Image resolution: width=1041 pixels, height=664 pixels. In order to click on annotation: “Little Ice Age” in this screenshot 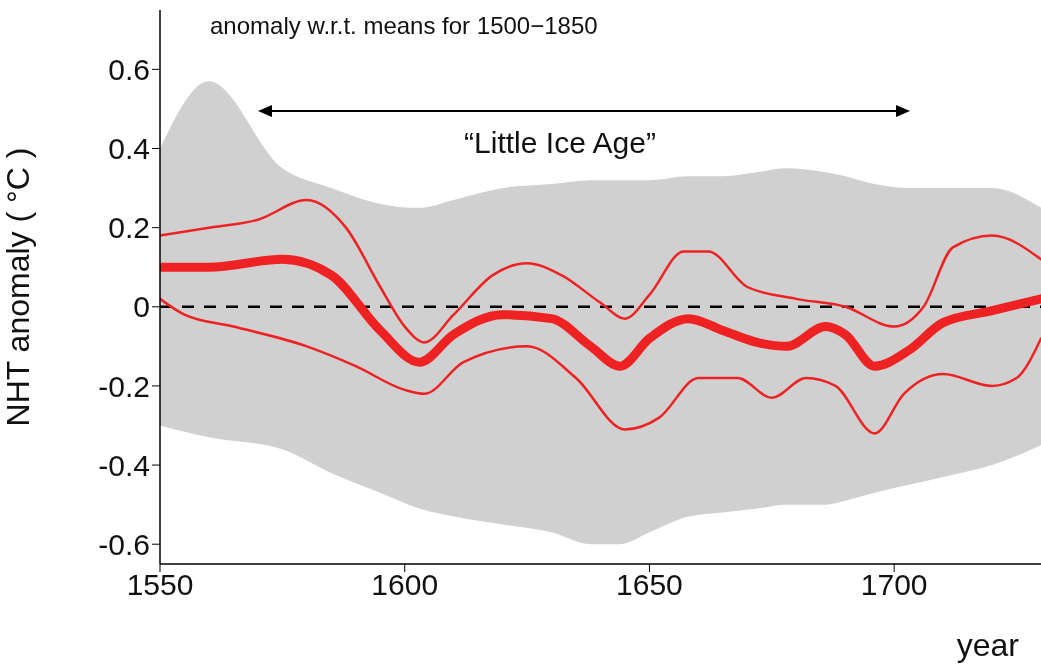, I will do `click(560, 143)`.